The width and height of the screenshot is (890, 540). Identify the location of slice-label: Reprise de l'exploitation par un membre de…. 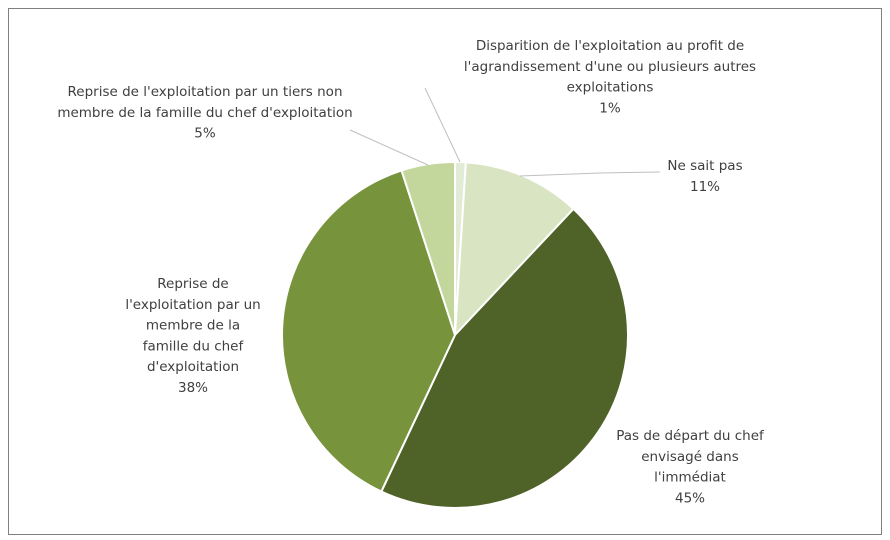
(192, 325).